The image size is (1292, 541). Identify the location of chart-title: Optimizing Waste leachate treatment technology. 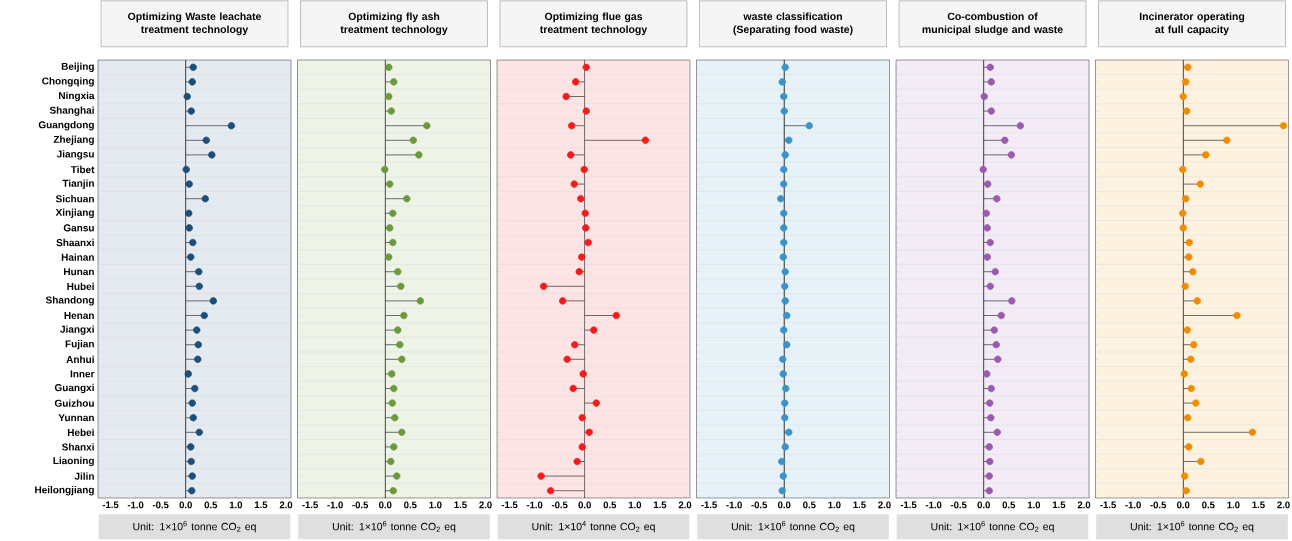
(195, 24).